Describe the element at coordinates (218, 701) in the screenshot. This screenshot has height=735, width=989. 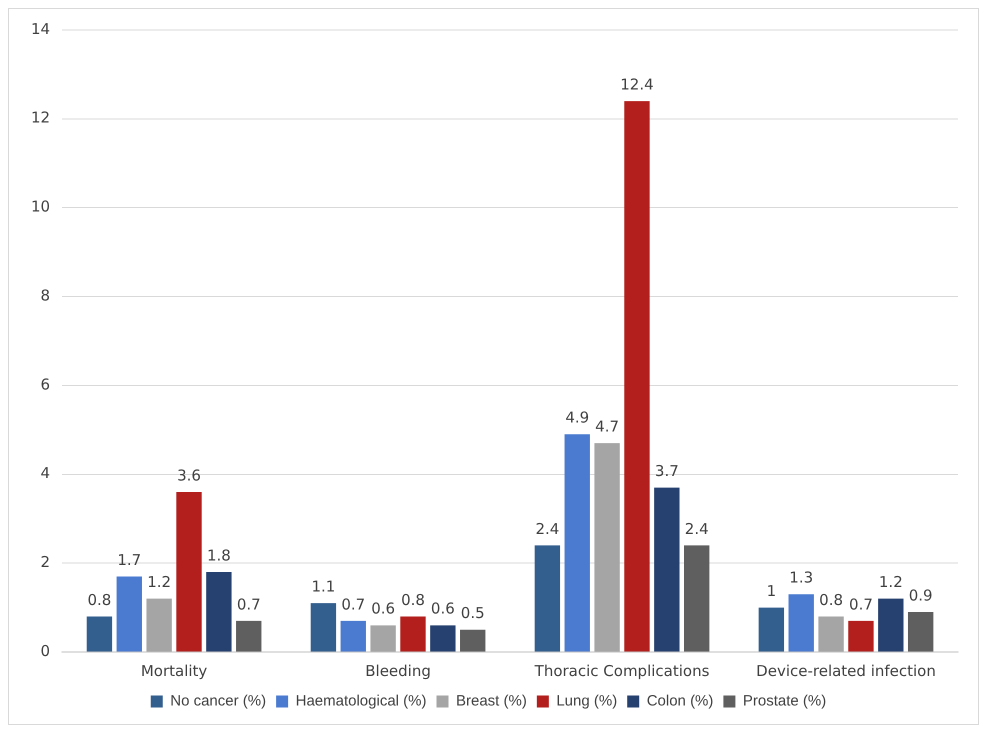
I see `legend-label: No cancer (%)` at that location.